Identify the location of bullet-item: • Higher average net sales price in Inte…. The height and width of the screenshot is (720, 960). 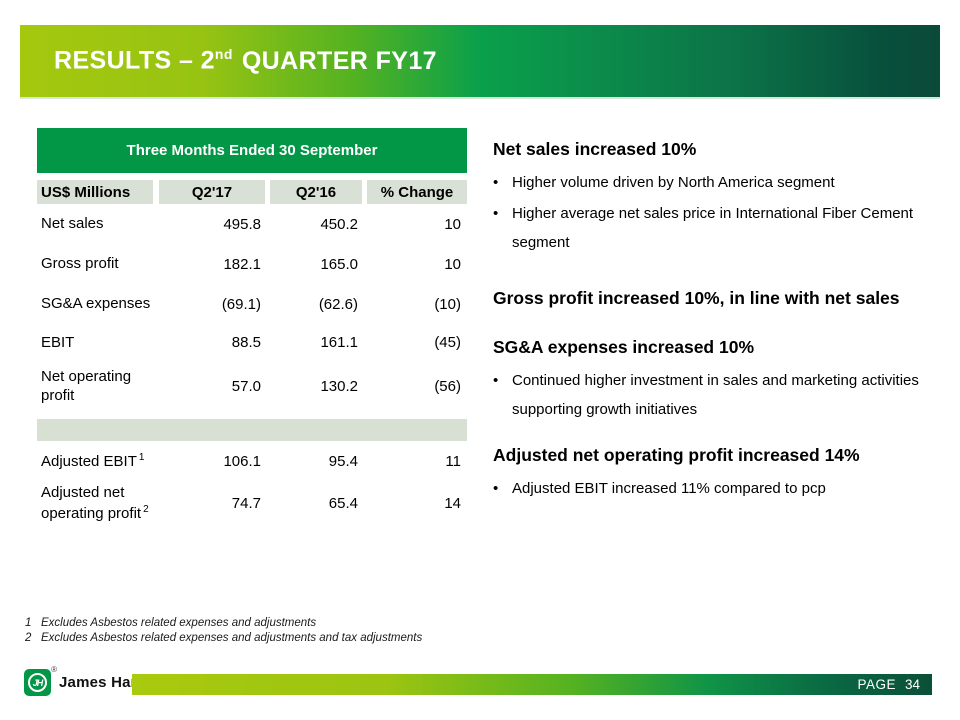
(710, 228).